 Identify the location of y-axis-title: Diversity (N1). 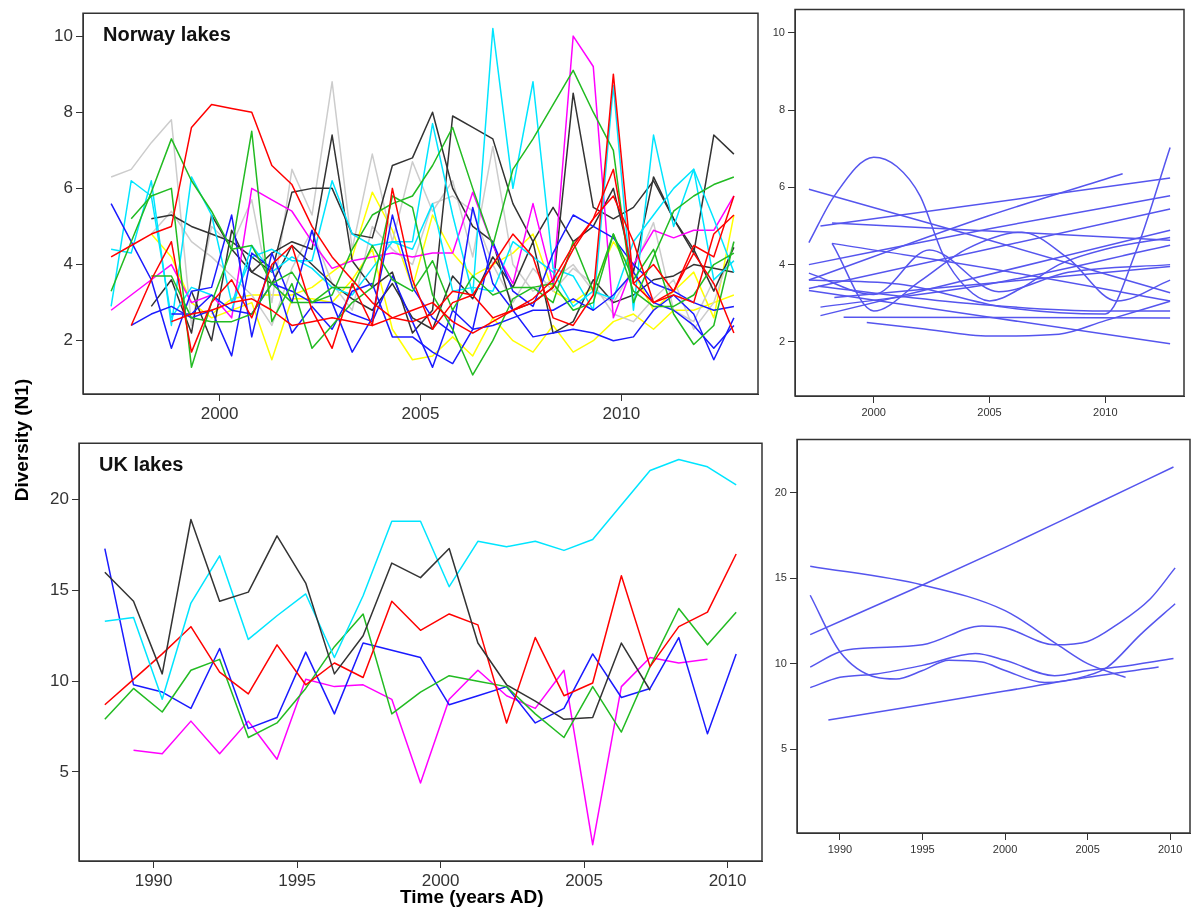
(22, 440).